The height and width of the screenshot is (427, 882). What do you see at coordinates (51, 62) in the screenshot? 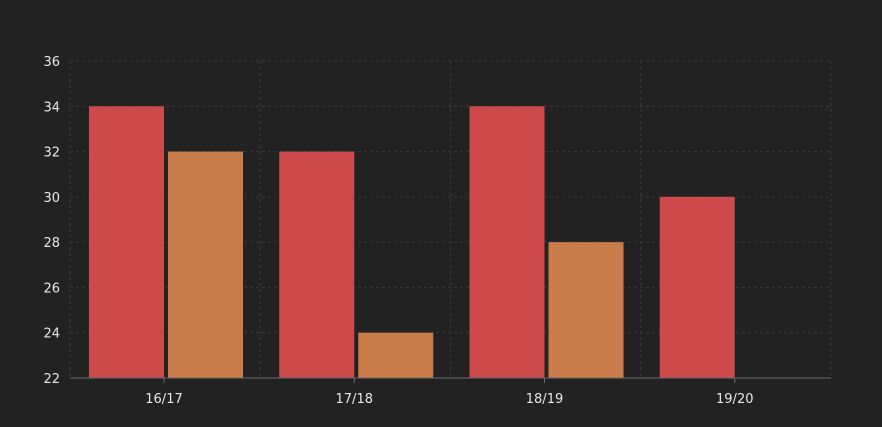
I see `y-tick-label: 36` at bounding box center [51, 62].